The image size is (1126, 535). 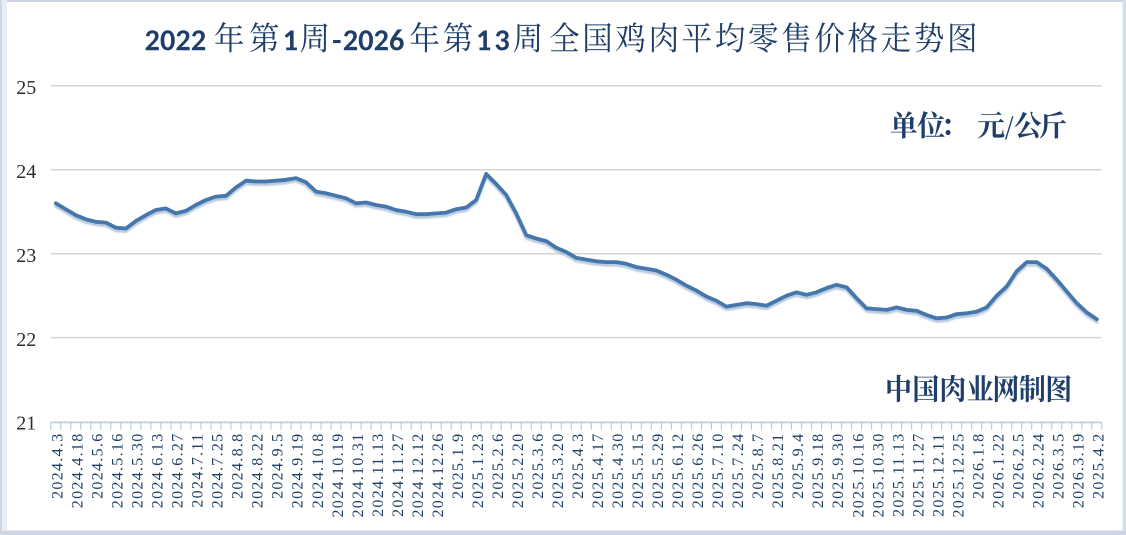 I want to click on svg-text: 2025.11.13, so click(x=898, y=475).